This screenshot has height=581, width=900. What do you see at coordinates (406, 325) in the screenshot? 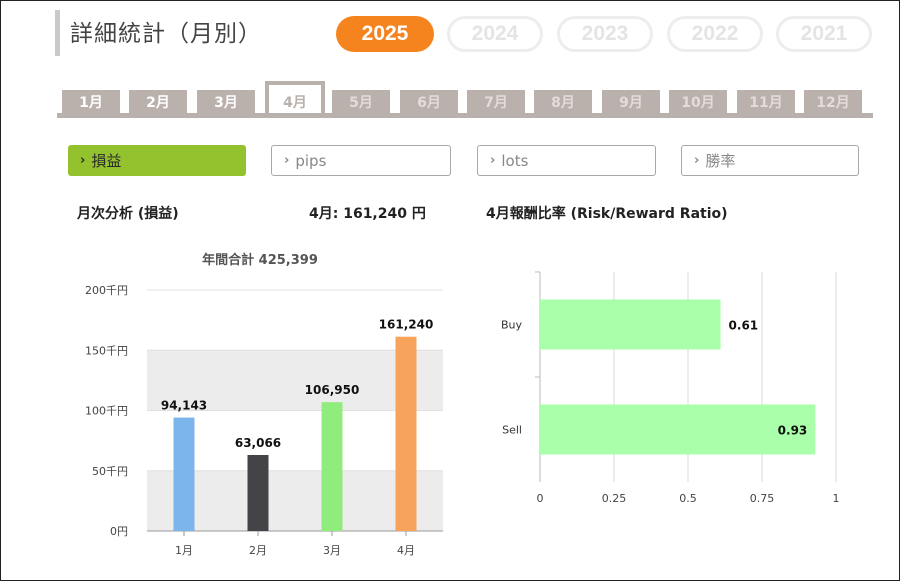
I see `bar-data-label: 161,240` at bounding box center [406, 325].